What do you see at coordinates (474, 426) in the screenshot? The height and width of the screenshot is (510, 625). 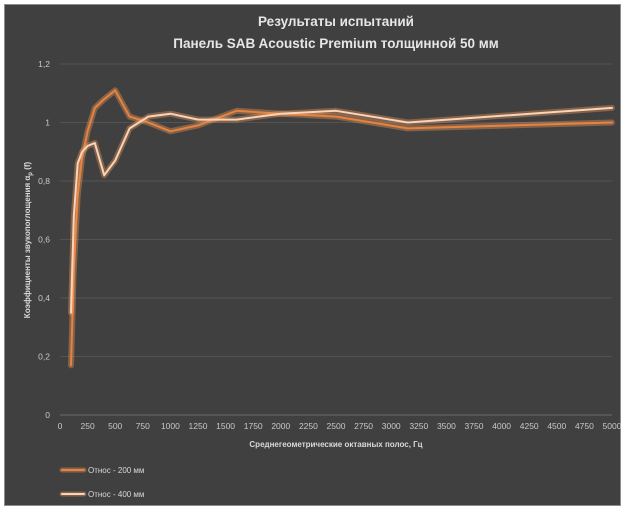 I see `x-tick-label: 3750` at bounding box center [474, 426].